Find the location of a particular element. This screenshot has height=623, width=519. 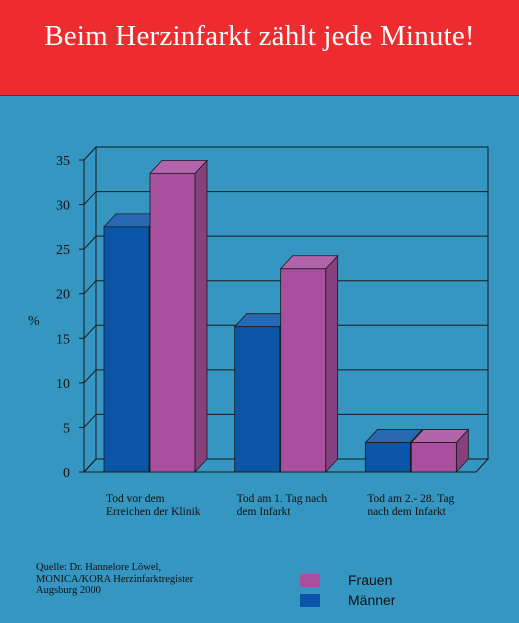

x-tick-label: Tod am 1. Tag nach dem Infarkt is located at coordinates (282, 505).